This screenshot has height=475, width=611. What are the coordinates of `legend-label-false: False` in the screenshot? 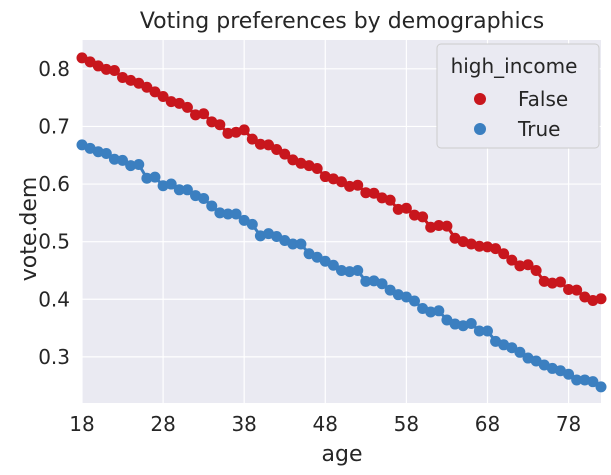 It's located at (543, 99).